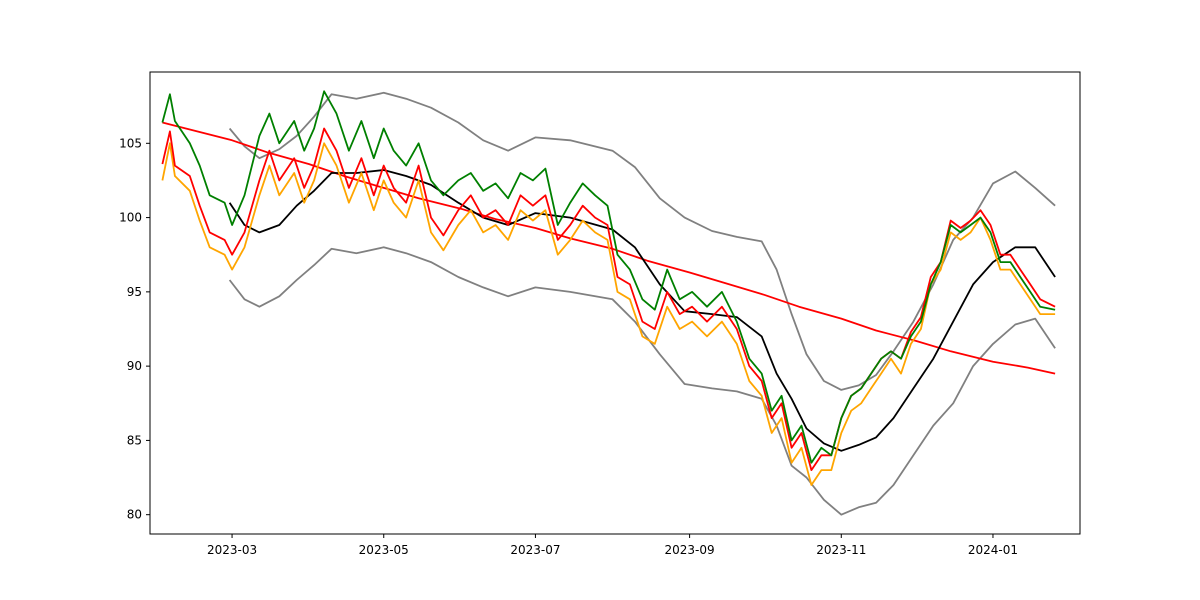 Image resolution: width=1200 pixels, height=600 pixels. Describe the element at coordinates (134, 292) in the screenshot. I see `y-tick-label: 95` at that location.